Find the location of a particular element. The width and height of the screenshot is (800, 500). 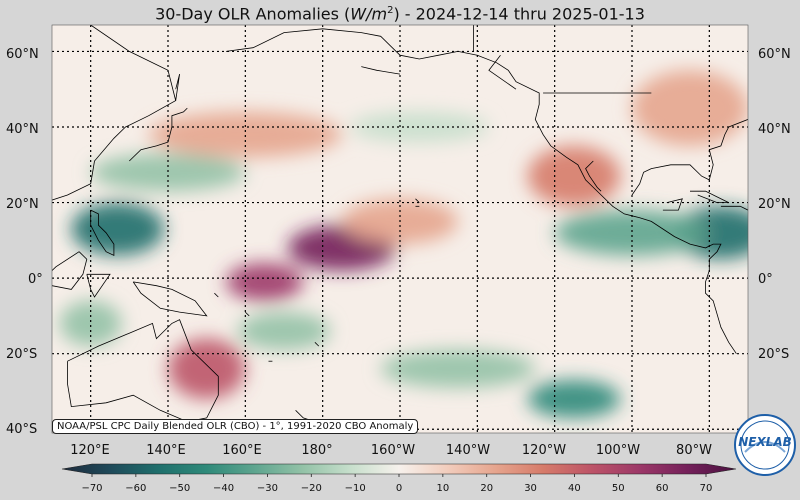

lon-label-80w: 80°W is located at coordinates (694, 450).